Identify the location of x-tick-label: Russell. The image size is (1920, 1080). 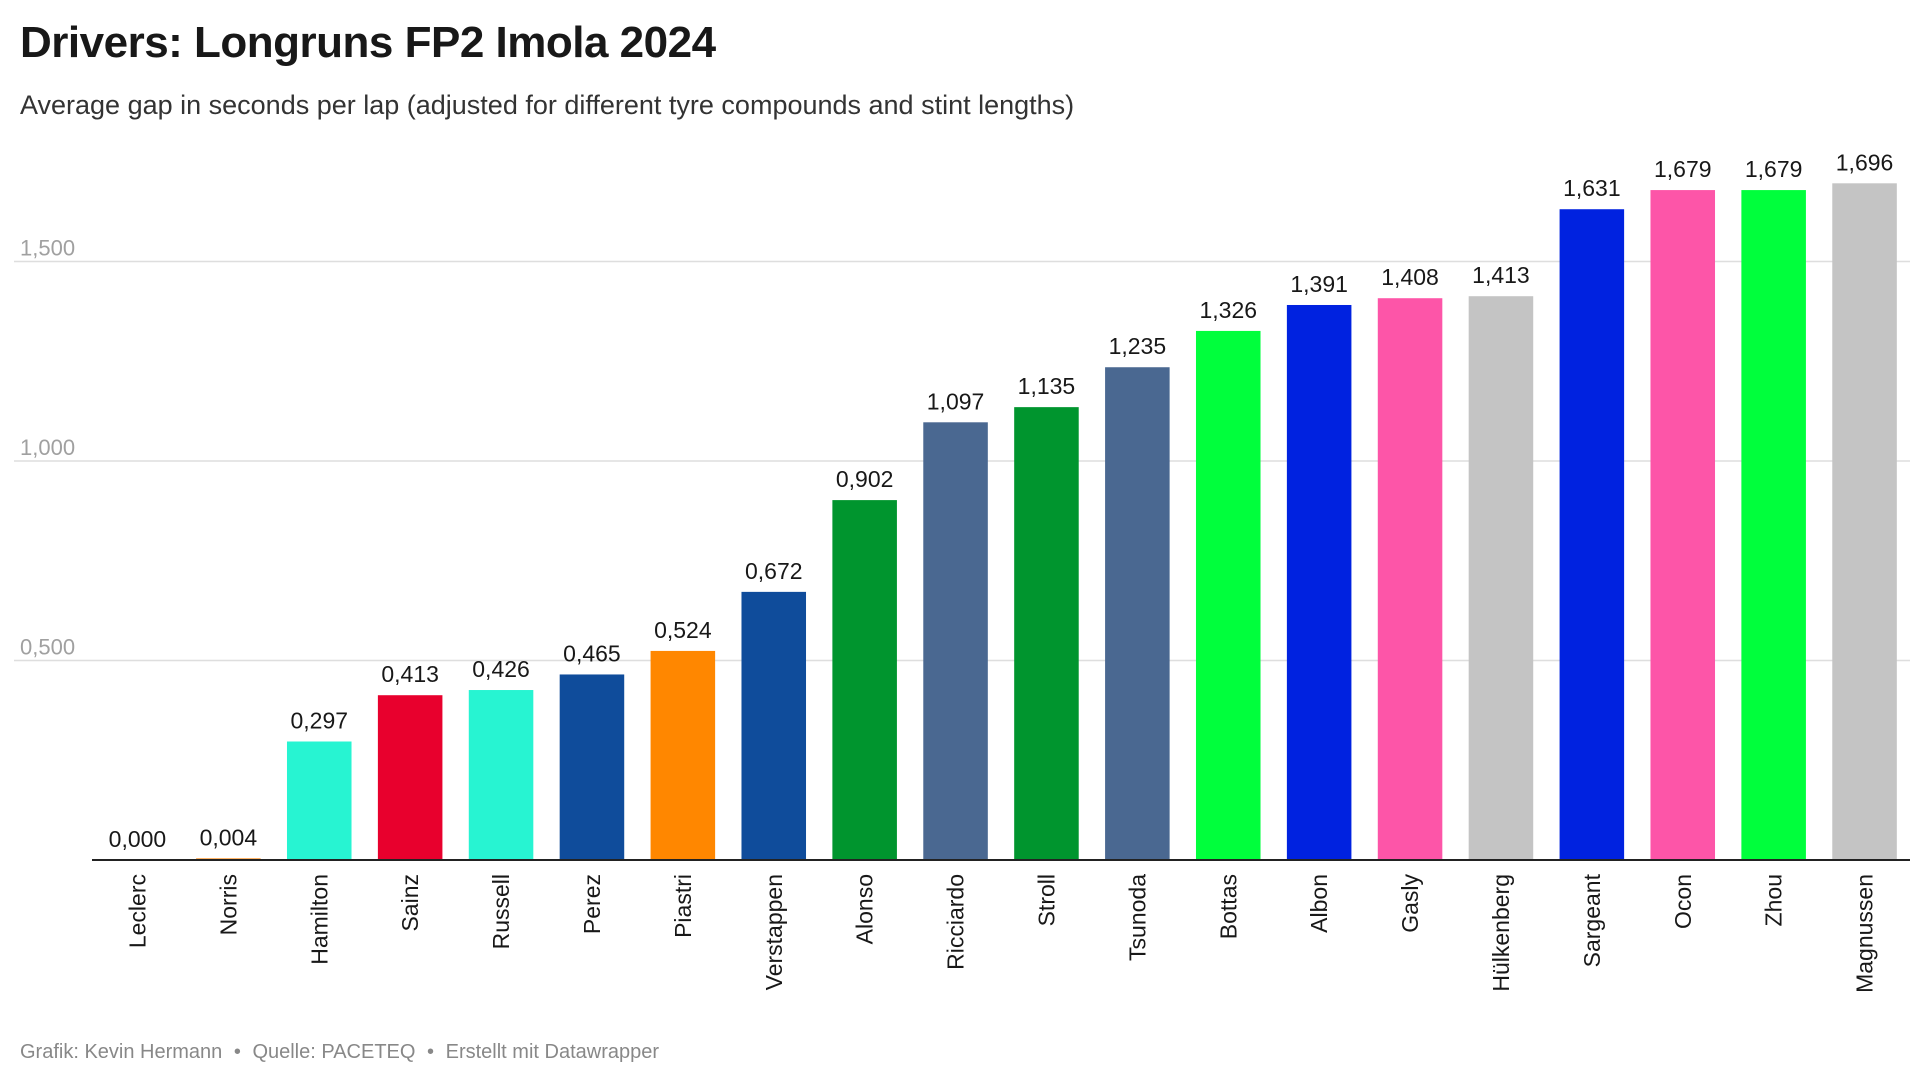
(501, 911).